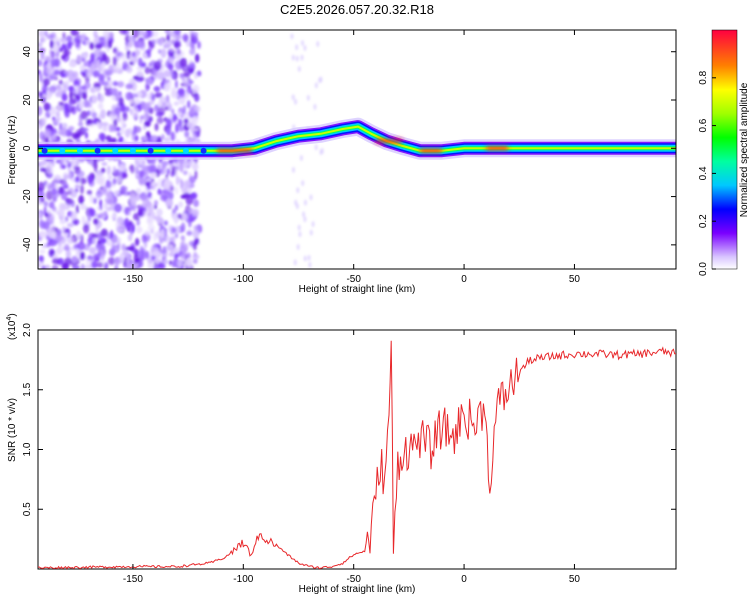 The height and width of the screenshot is (600, 750). I want to click on bottom-x-tick-label-4: 50, so click(575, 579).